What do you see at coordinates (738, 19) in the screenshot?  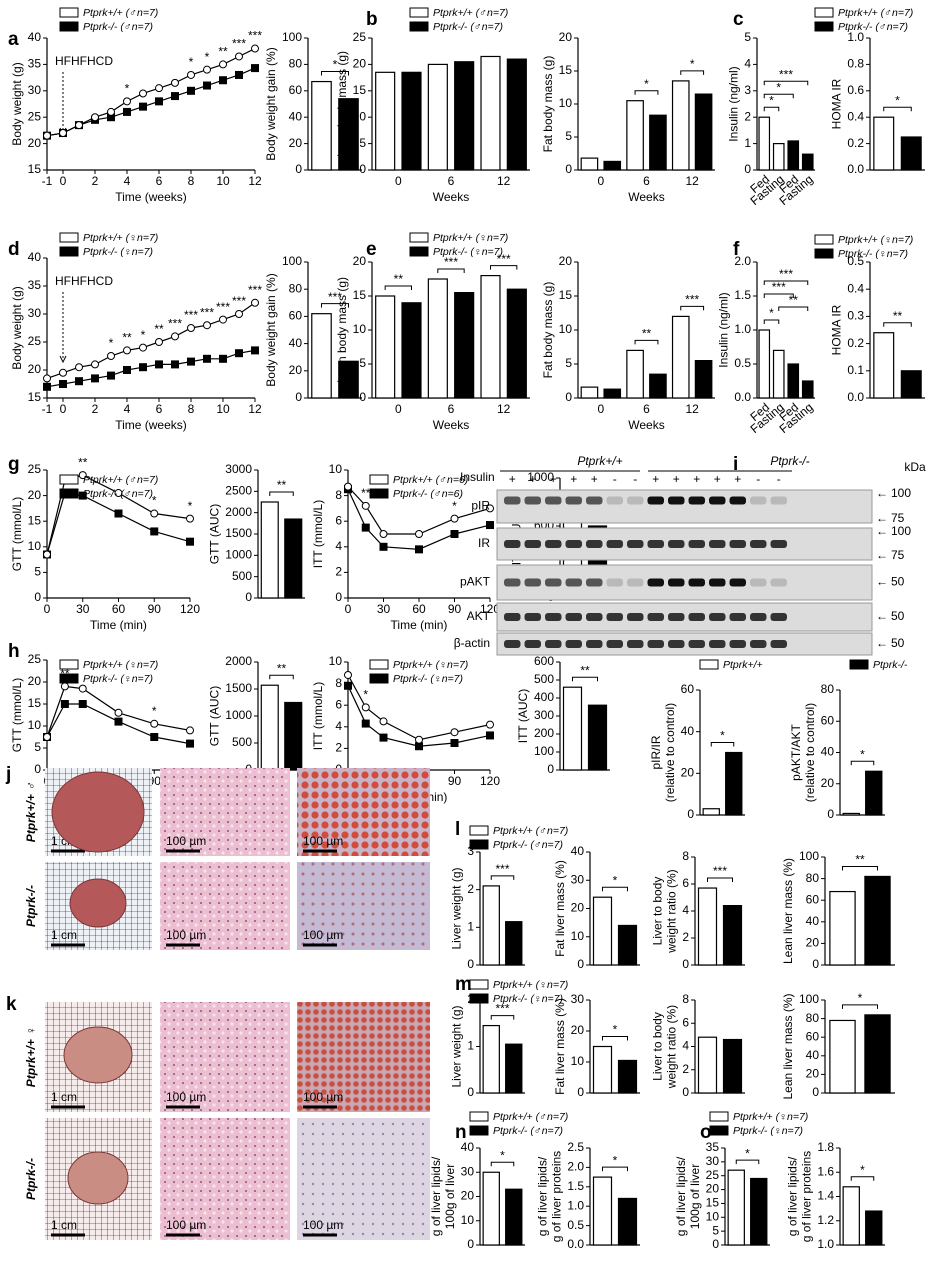 I see `panel-letter: c` at bounding box center [738, 19].